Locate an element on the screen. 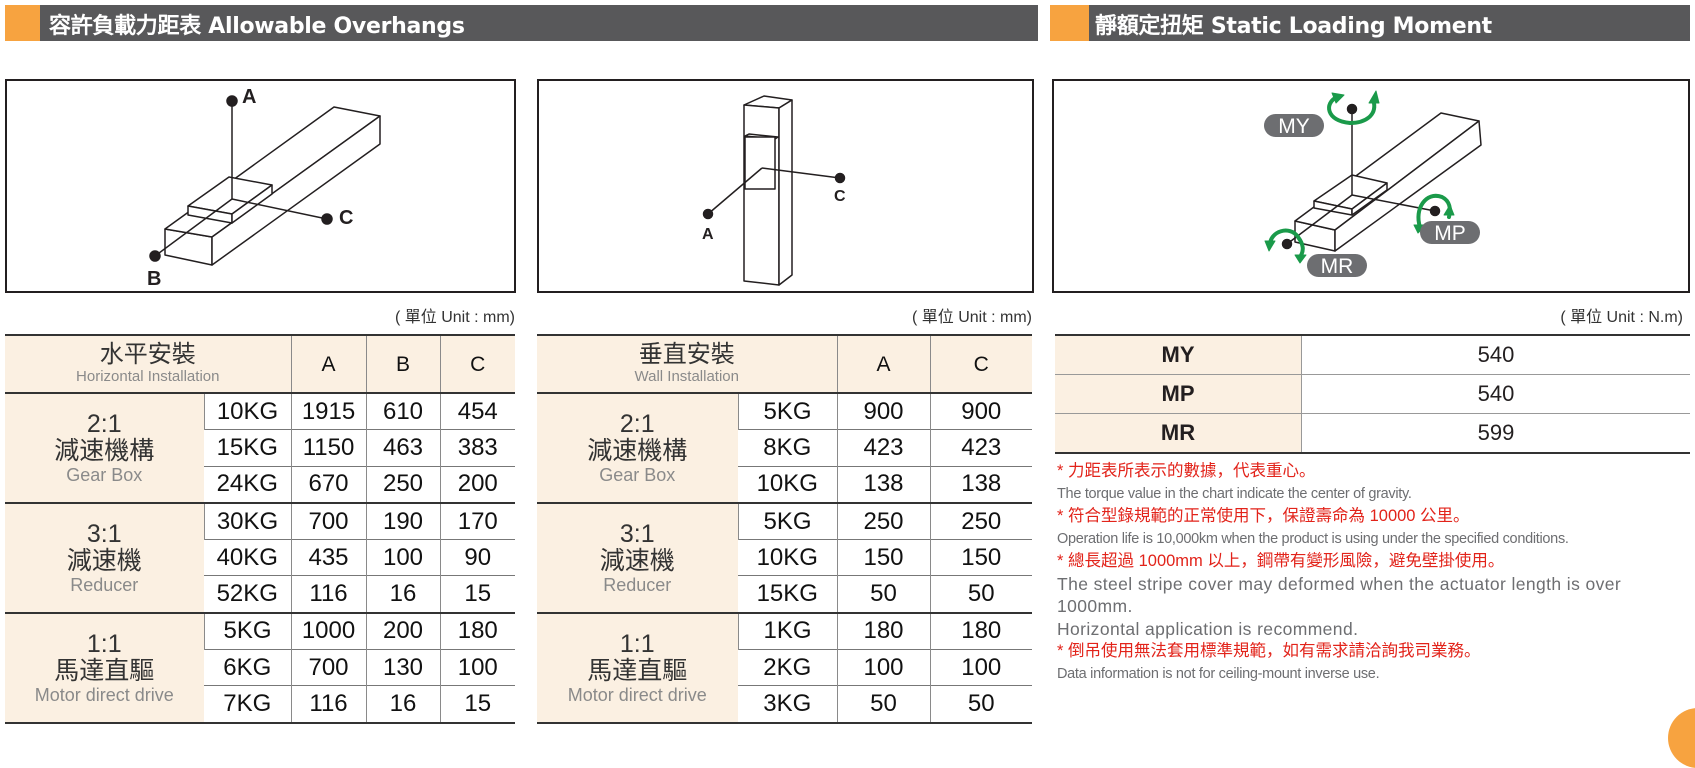  my-badge is located at coordinates (1294, 125).